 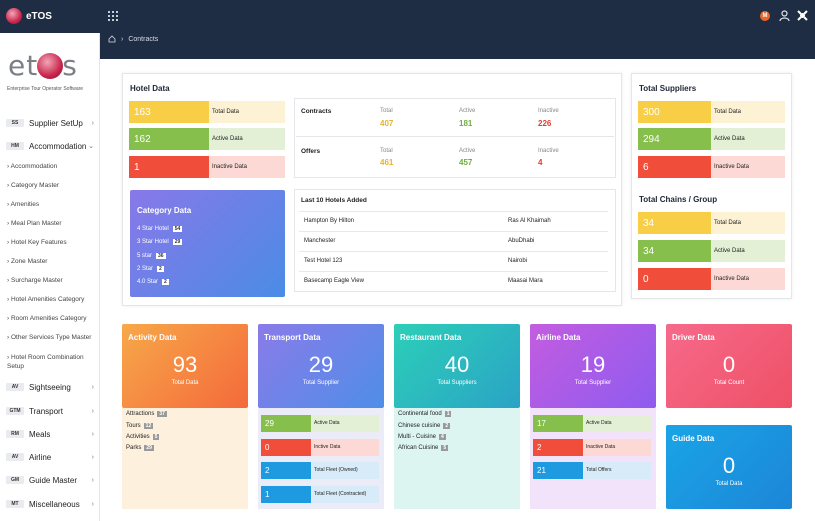 I want to click on guide-card: Guide Data 0 Total Data, so click(x=729, y=467).